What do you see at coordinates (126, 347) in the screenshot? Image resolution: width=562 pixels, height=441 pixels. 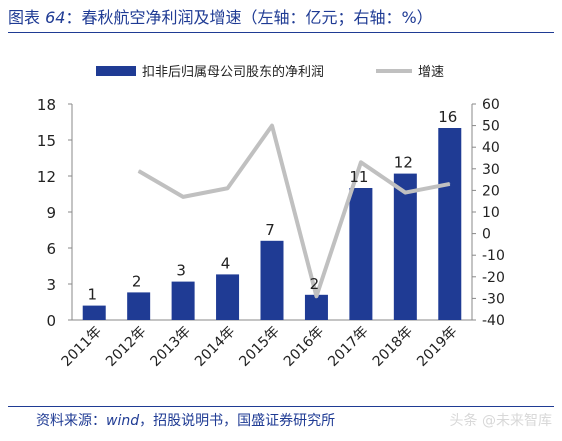 I see `x-tick-label: 2012年` at bounding box center [126, 347].